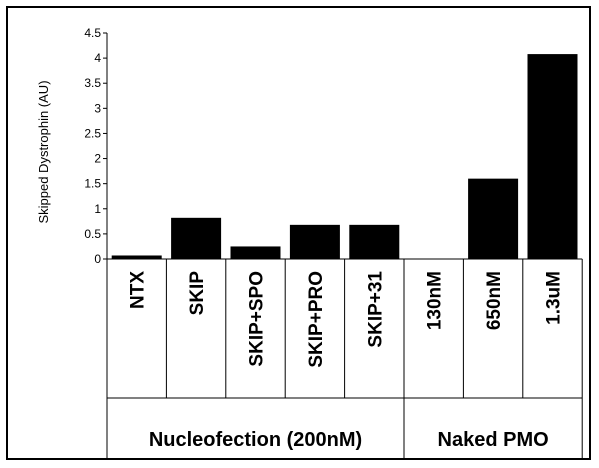 This screenshot has height=468, width=599. Describe the element at coordinates (197, 293) in the screenshot. I see `category-label: SKIP` at that location.